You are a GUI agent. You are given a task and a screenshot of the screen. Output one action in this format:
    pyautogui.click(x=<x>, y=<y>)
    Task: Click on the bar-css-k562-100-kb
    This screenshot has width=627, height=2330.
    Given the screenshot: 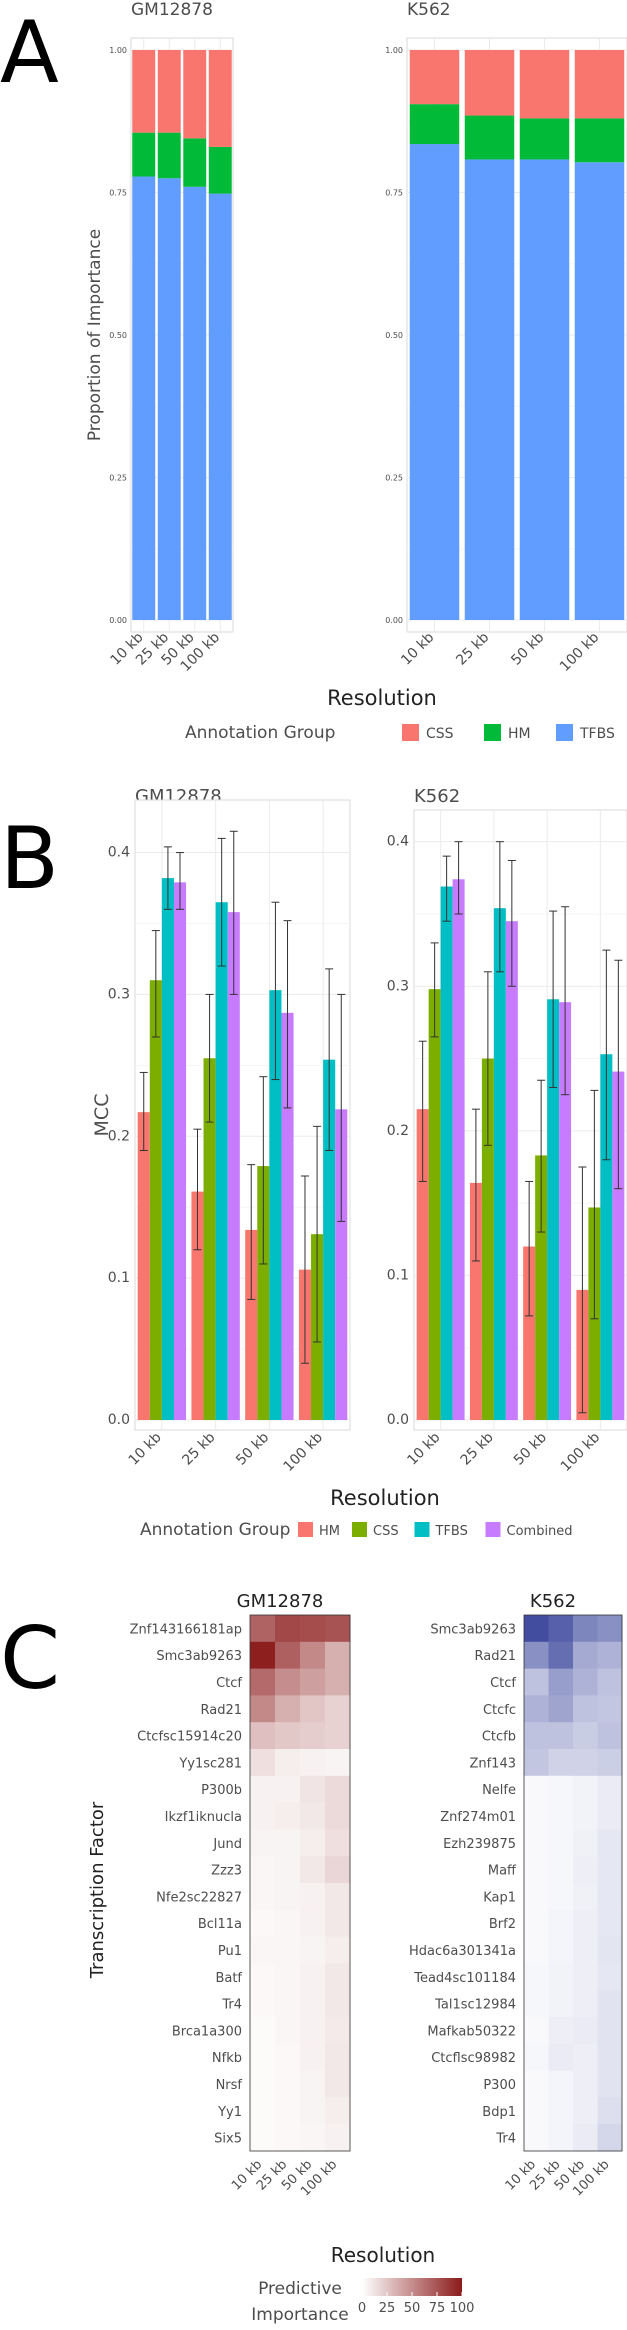 What is the action you would take?
    pyautogui.click(x=599, y=84)
    